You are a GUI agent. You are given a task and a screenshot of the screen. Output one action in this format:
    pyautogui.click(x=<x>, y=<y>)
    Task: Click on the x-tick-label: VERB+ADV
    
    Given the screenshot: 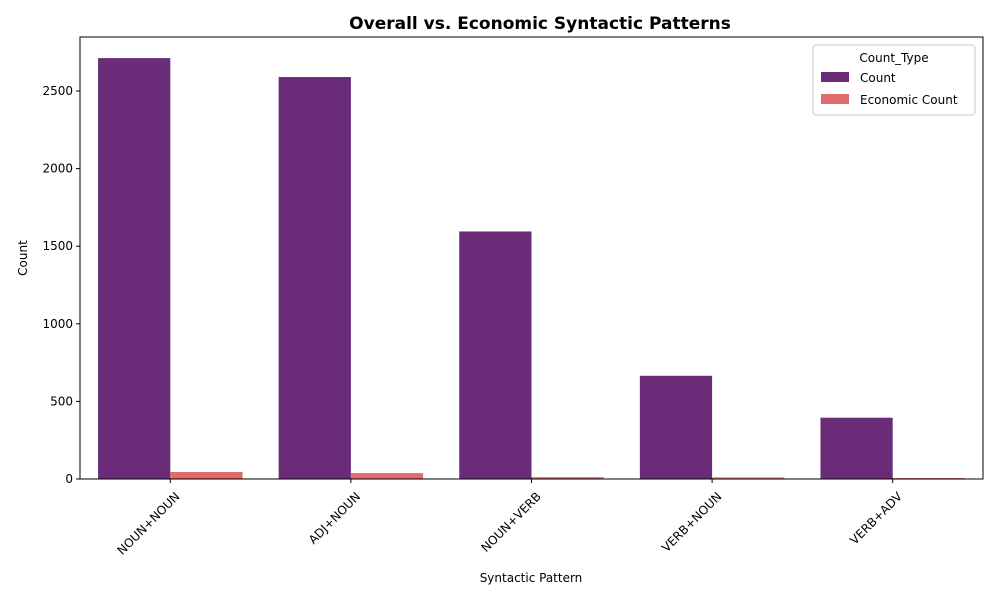 What is the action you would take?
    pyautogui.click(x=876, y=518)
    